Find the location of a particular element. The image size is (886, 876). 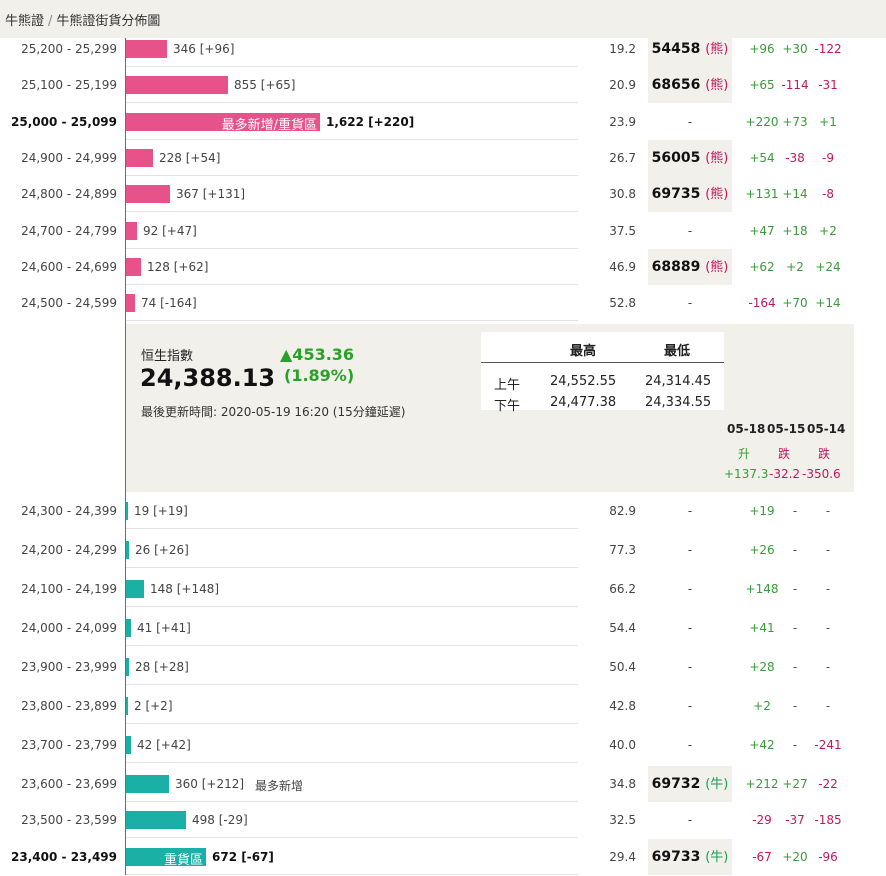

price-range: 25,200 - 25,299 is located at coordinates (69, 49).